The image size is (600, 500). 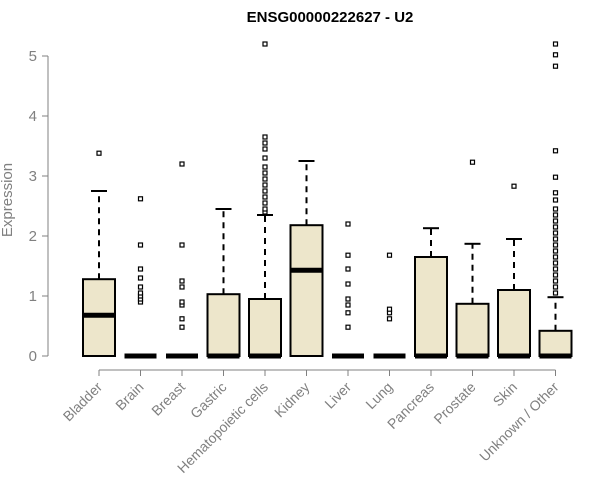 What do you see at coordinates (168, 399) in the screenshot?
I see `x-tick-label: Breast` at bounding box center [168, 399].